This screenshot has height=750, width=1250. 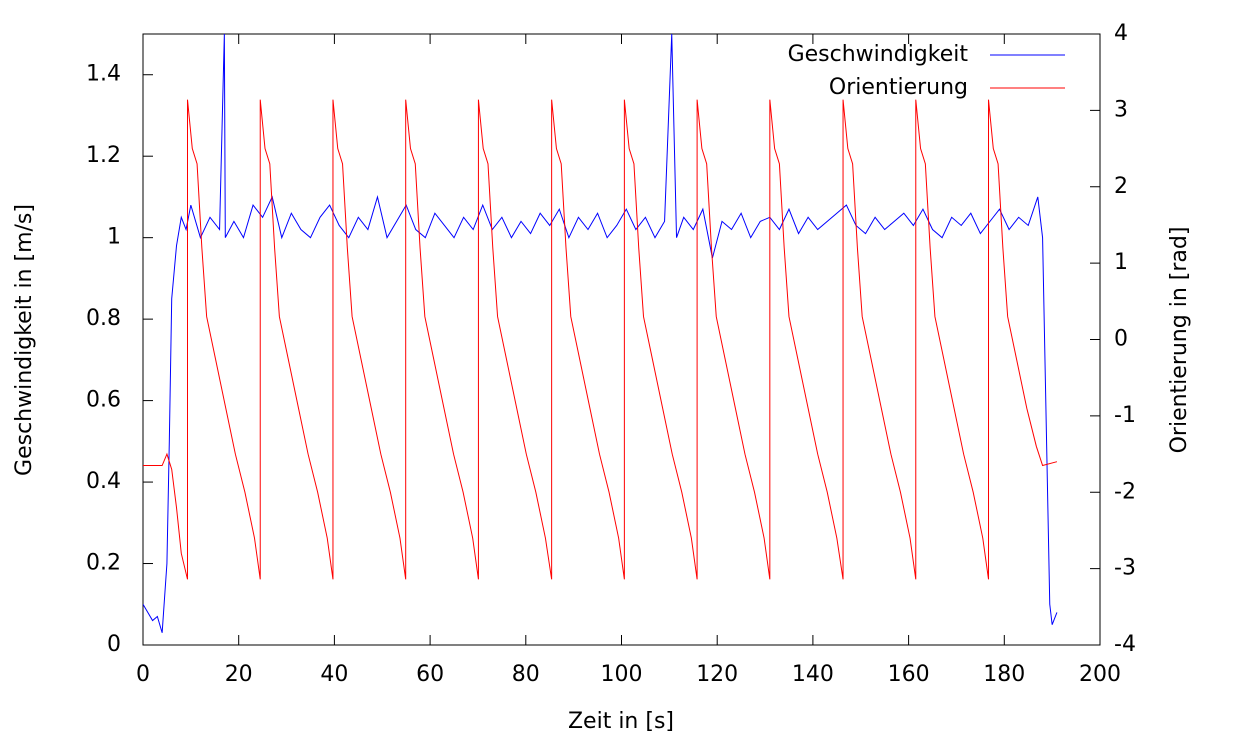 What do you see at coordinates (1125, 644) in the screenshot?
I see `y2-tick-label: -4` at bounding box center [1125, 644].